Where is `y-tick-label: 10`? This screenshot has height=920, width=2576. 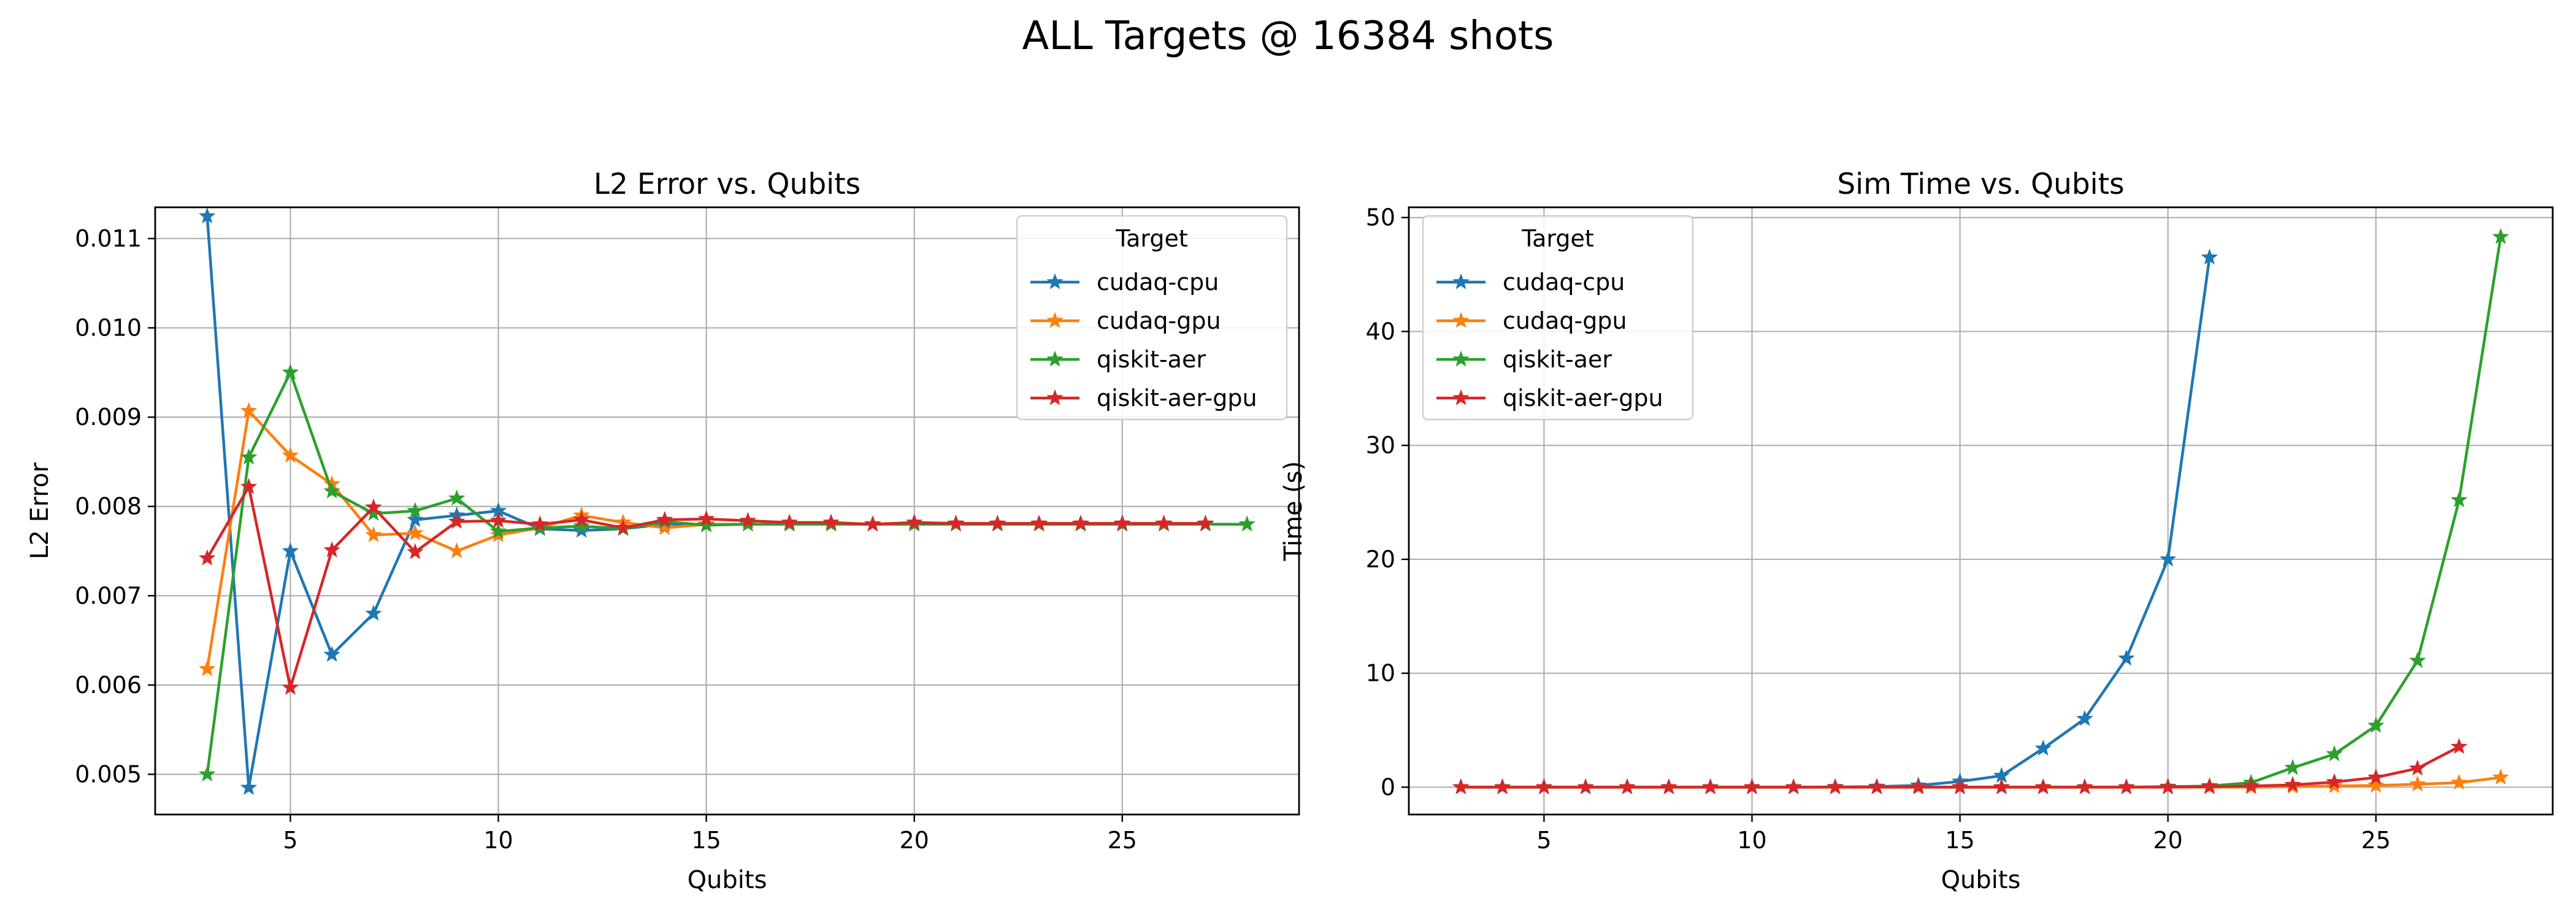
y-tick-label: 10 is located at coordinates (1380, 673).